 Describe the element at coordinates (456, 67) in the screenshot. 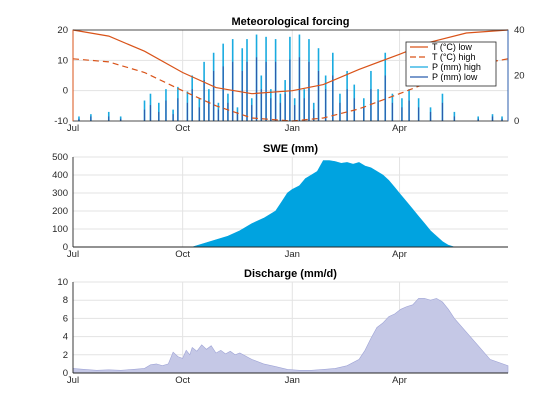

I see `legend-label: P (mm) high` at that location.